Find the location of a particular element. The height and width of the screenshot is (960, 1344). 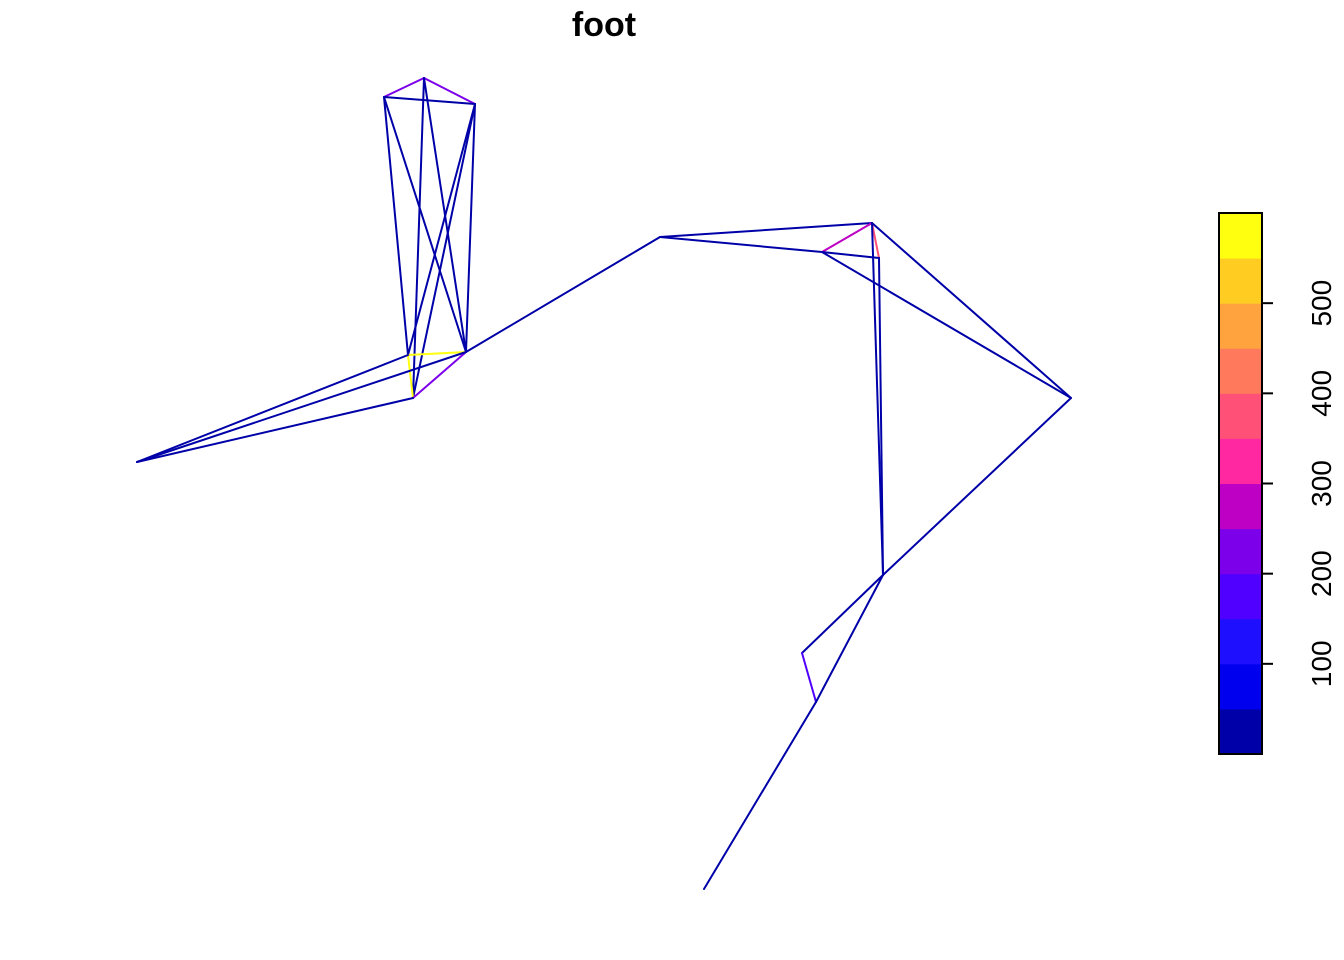

colorbar-tick-label: 200 is located at coordinates (1321, 573).